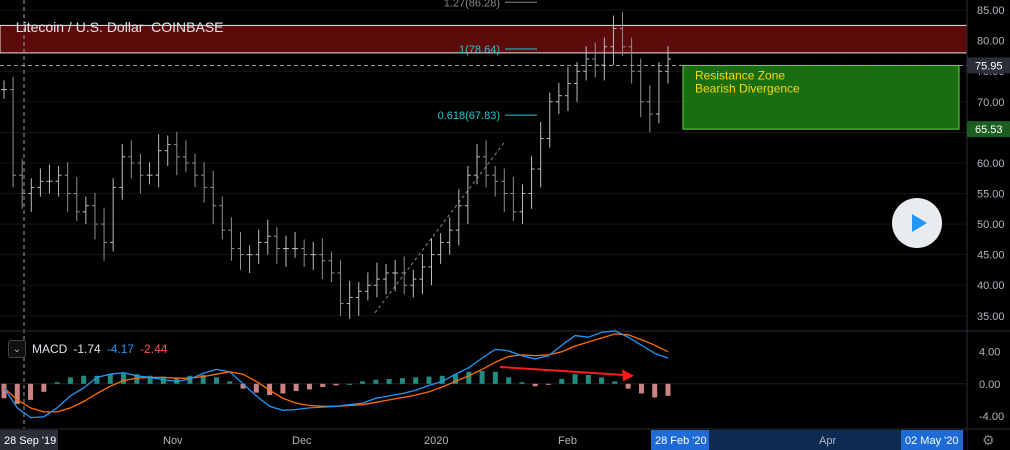 The image size is (1010, 450). I want to click on current-price-badge-label: 75.95, so click(989, 66).